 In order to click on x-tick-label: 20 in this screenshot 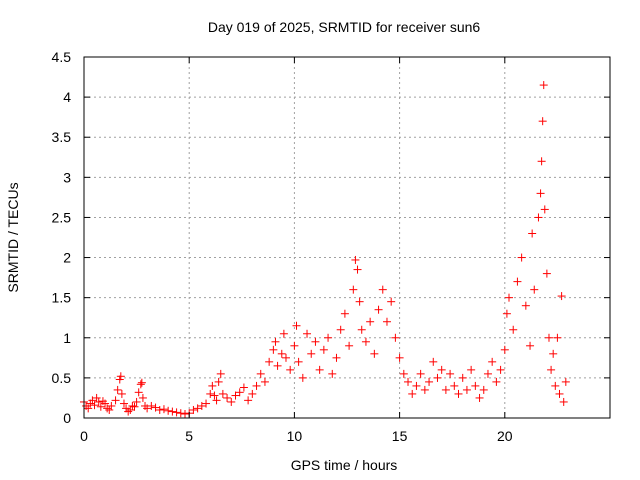, I will do `click(505, 436)`.